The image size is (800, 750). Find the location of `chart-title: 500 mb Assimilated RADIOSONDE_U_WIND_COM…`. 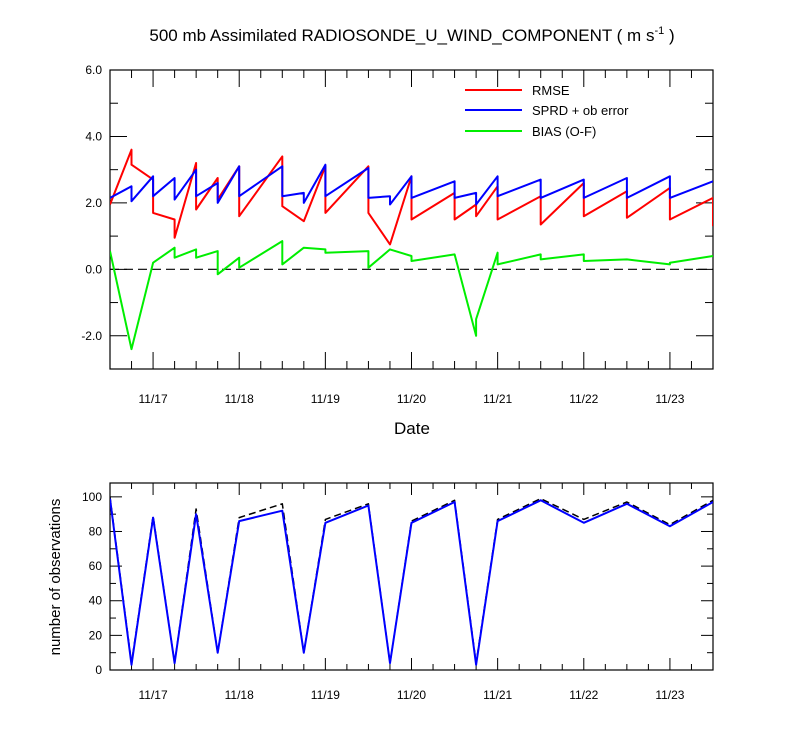

chart-title: 500 mb Assimilated RADIOSONDE_U_WIND_COM… is located at coordinates (411, 35).